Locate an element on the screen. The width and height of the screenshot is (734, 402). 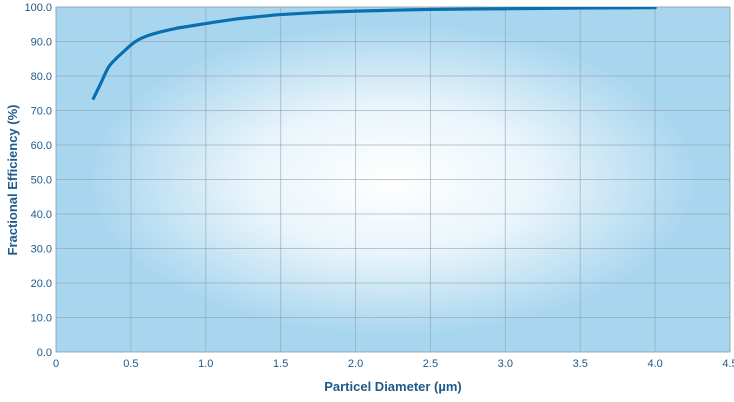
y-tick-label: 60.0 is located at coordinates (41, 146).